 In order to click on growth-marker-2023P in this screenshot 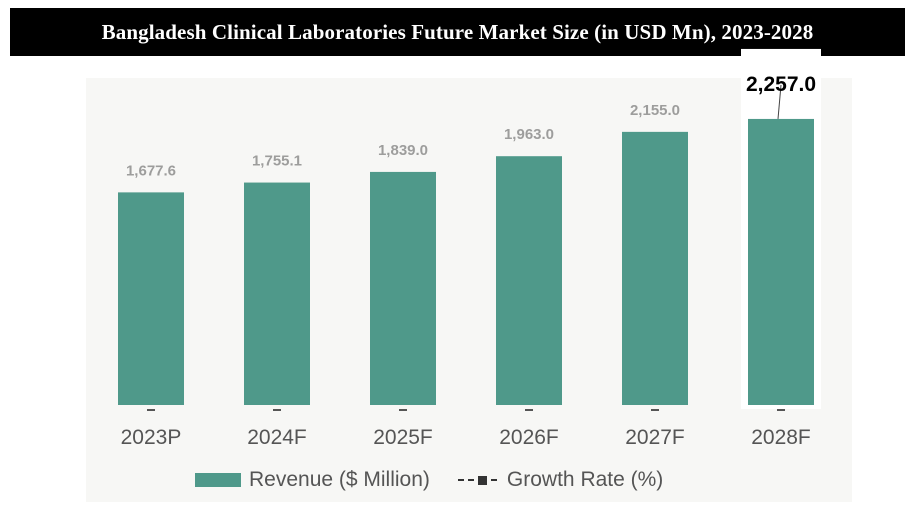, I will do `click(151, 410)`.